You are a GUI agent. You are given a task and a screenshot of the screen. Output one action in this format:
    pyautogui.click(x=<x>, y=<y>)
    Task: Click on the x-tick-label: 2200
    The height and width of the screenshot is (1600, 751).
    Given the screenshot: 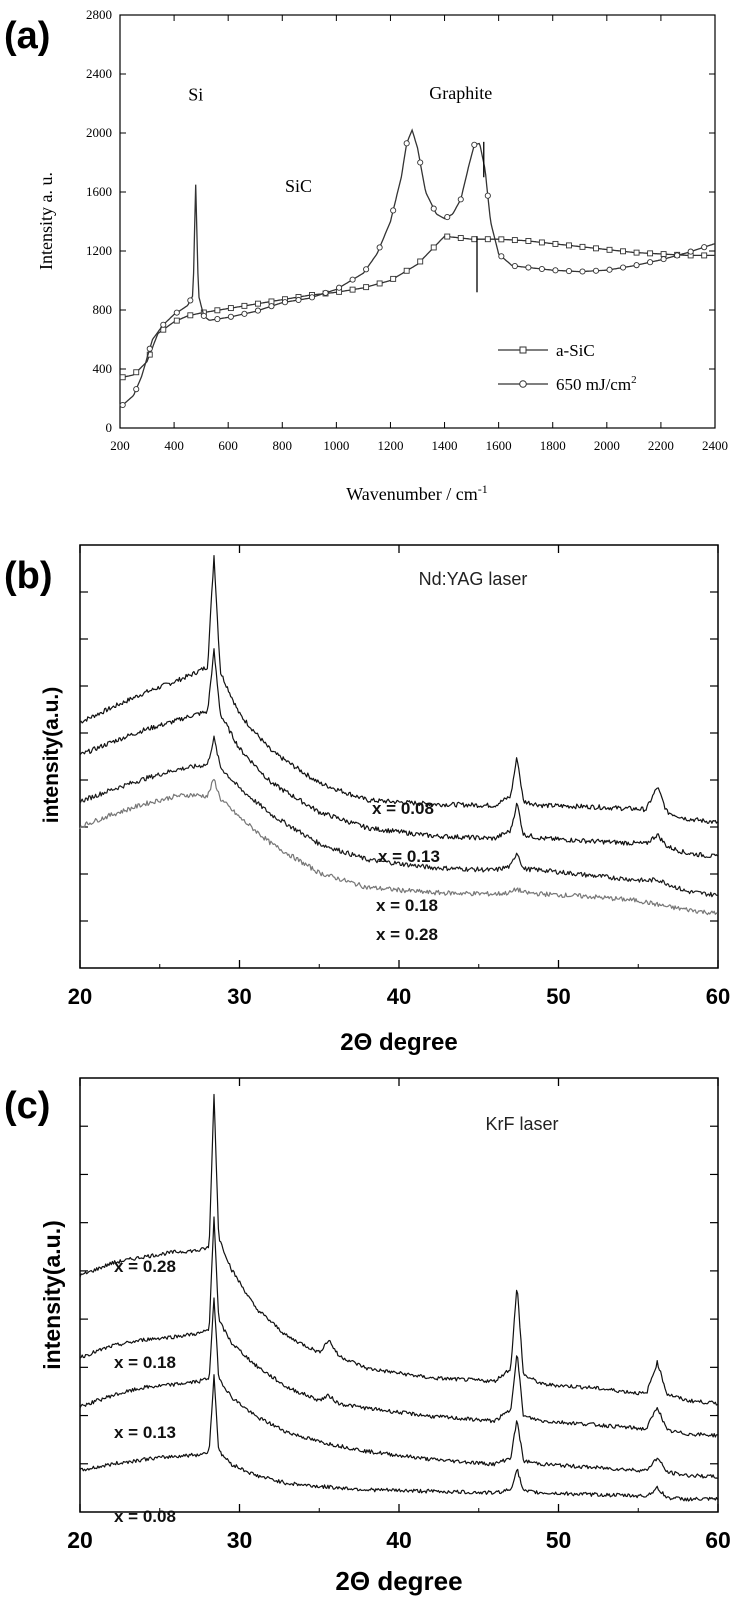 What is the action you would take?
    pyautogui.click(x=661, y=445)
    